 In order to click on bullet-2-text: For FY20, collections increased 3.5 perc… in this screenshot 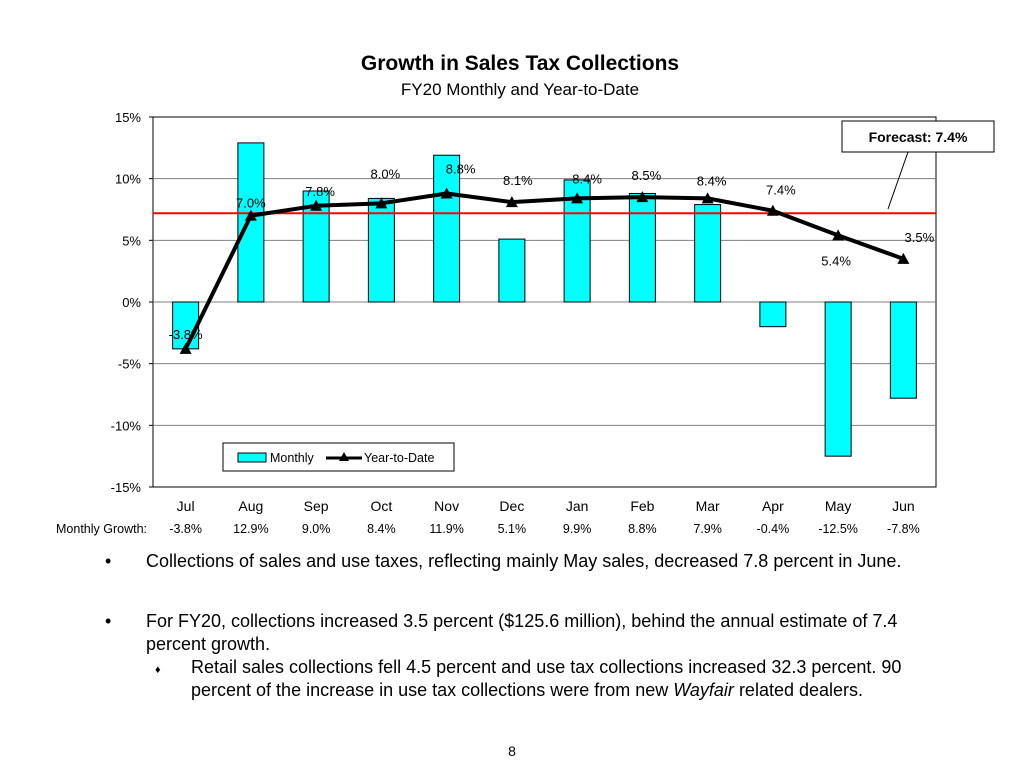, I will do `click(522, 632)`.